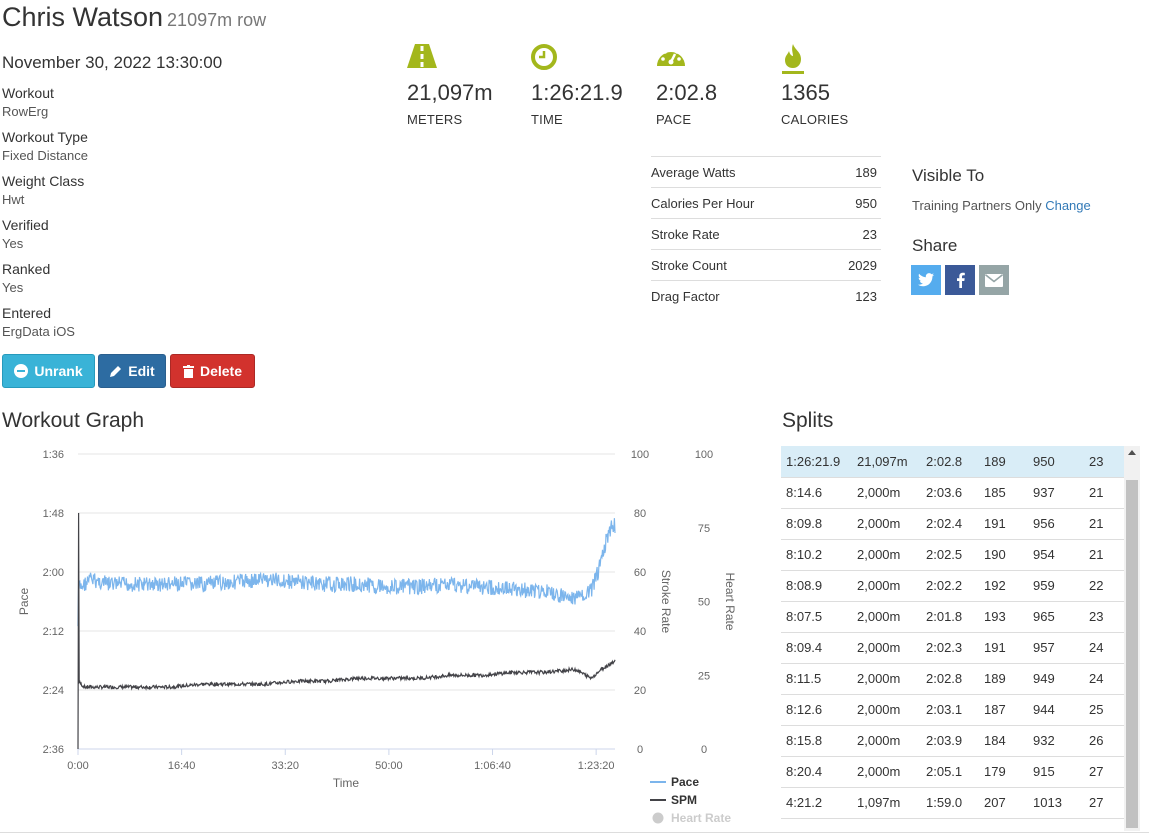 The height and width of the screenshot is (835, 1149). I want to click on table-row: Average Watts 189, so click(766, 172).